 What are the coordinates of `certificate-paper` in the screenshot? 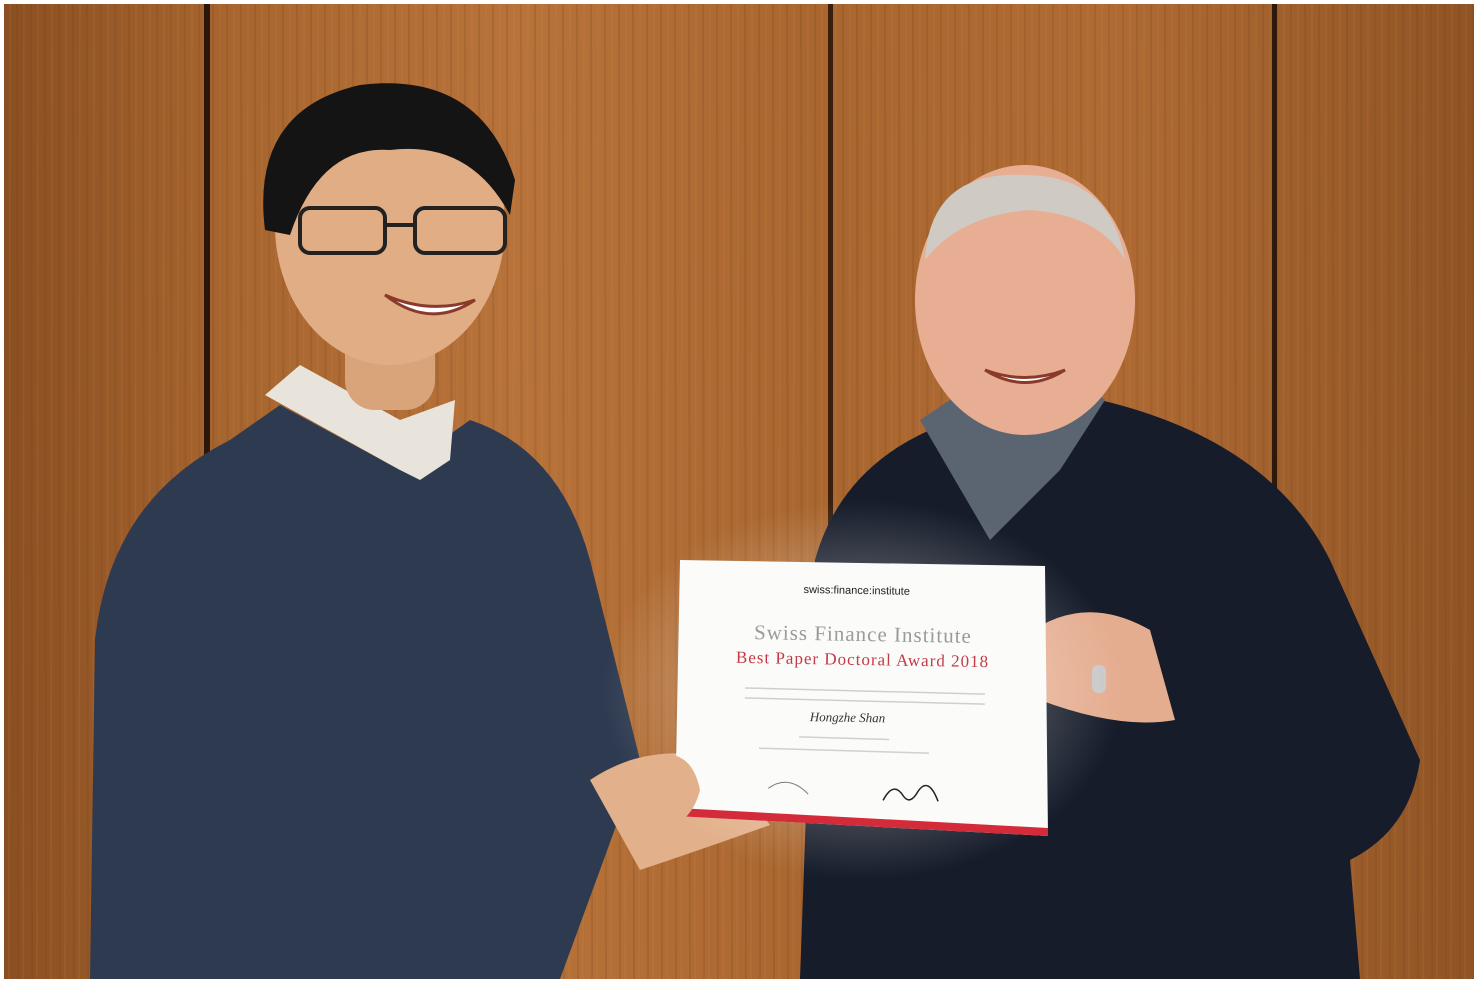 It's located at (861, 698).